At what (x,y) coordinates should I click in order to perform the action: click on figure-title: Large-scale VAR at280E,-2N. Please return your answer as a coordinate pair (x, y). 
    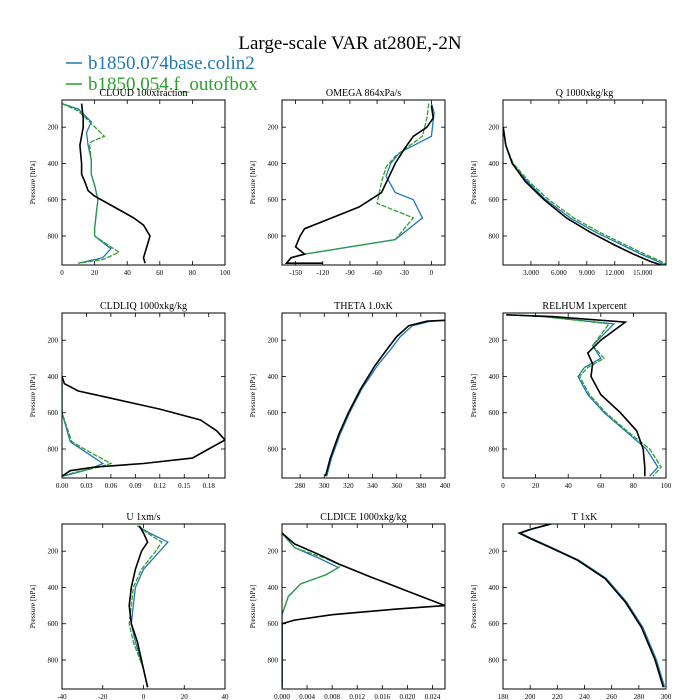
    Looking at the image, I should click on (349, 43).